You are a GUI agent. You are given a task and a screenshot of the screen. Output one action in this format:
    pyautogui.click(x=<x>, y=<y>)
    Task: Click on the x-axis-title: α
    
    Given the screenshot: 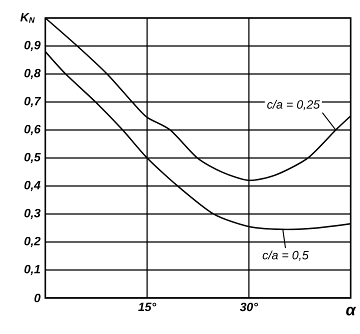 What is the action you would take?
    pyautogui.click(x=351, y=311)
    